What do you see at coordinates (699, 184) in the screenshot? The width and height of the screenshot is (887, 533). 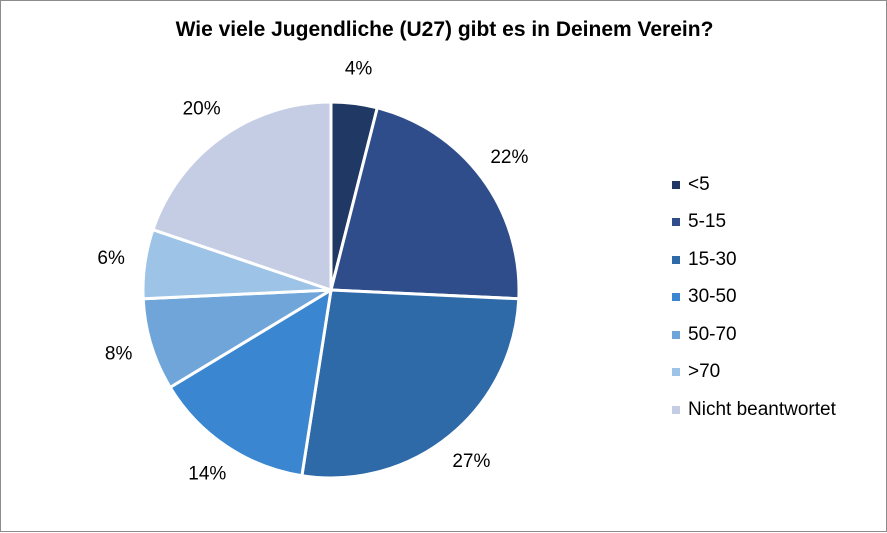 I see `legend-label: <5` at bounding box center [699, 184].